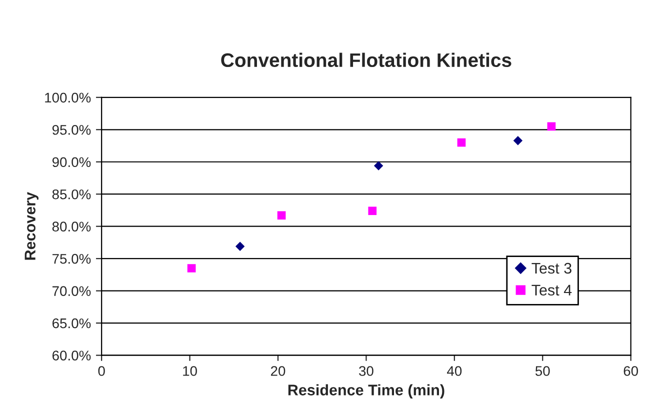 This screenshot has height=418, width=647. Describe the element at coordinates (542, 371) in the screenshot. I see `x-tick-label: 50` at that location.